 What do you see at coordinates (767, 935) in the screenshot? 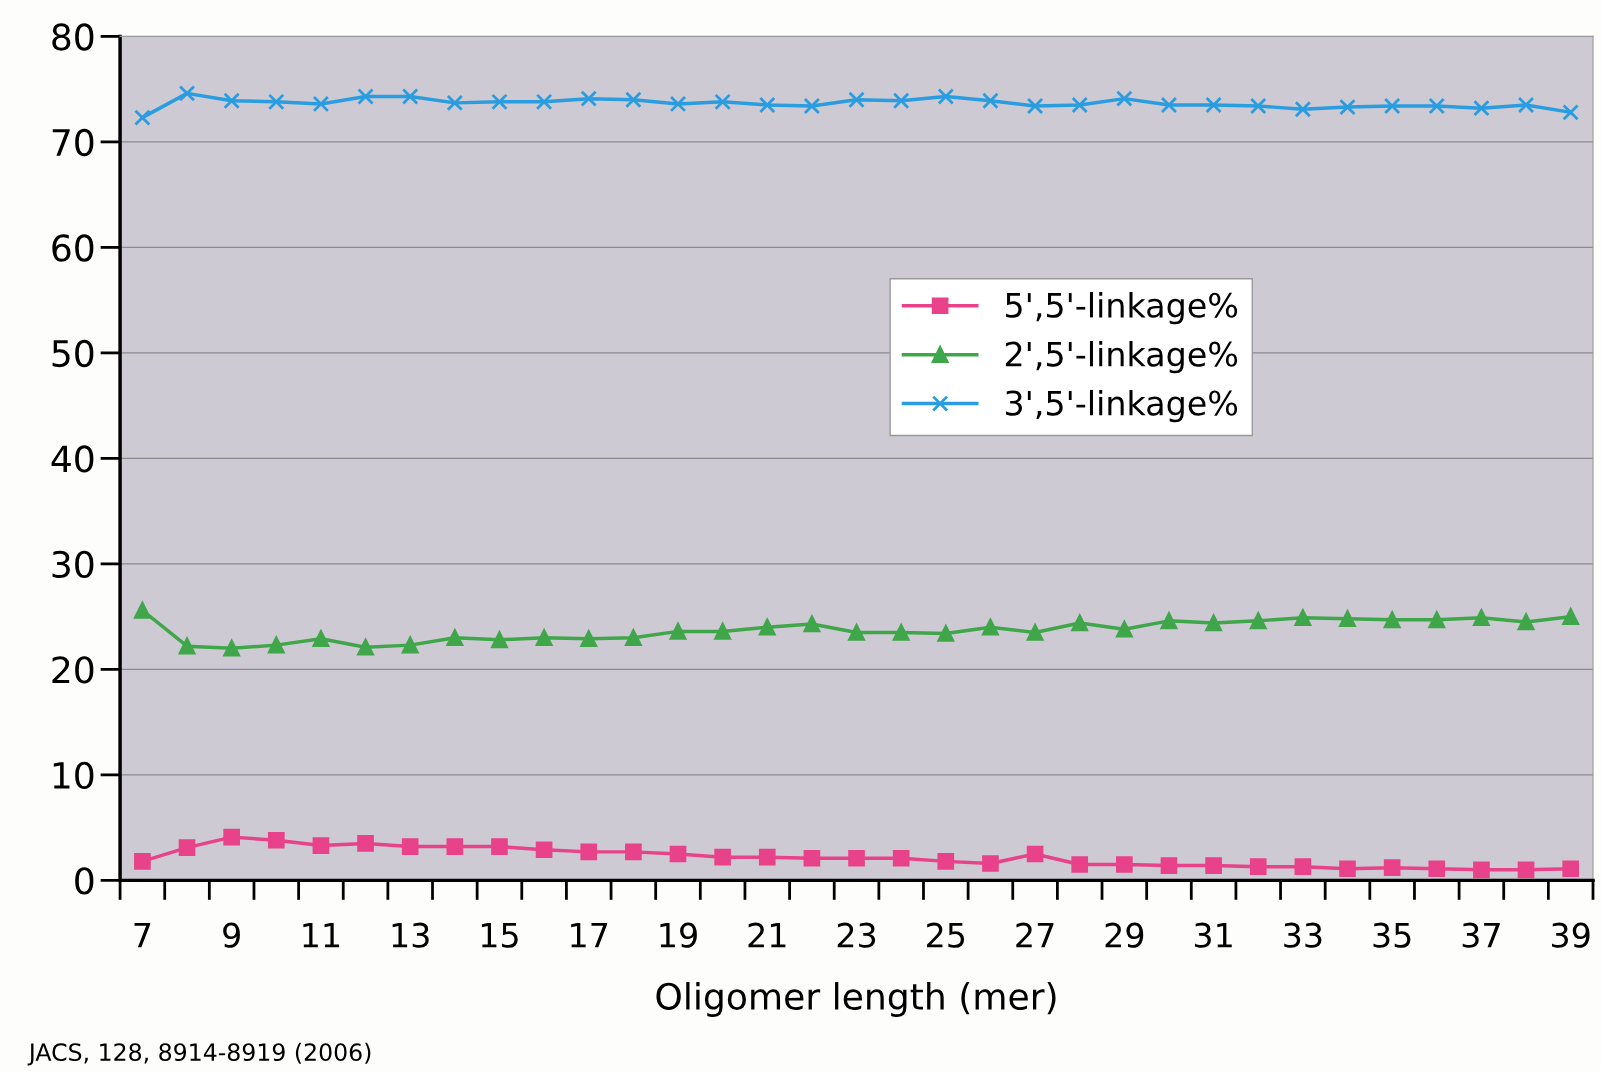
I see `x-tick-label: 21` at bounding box center [767, 935].